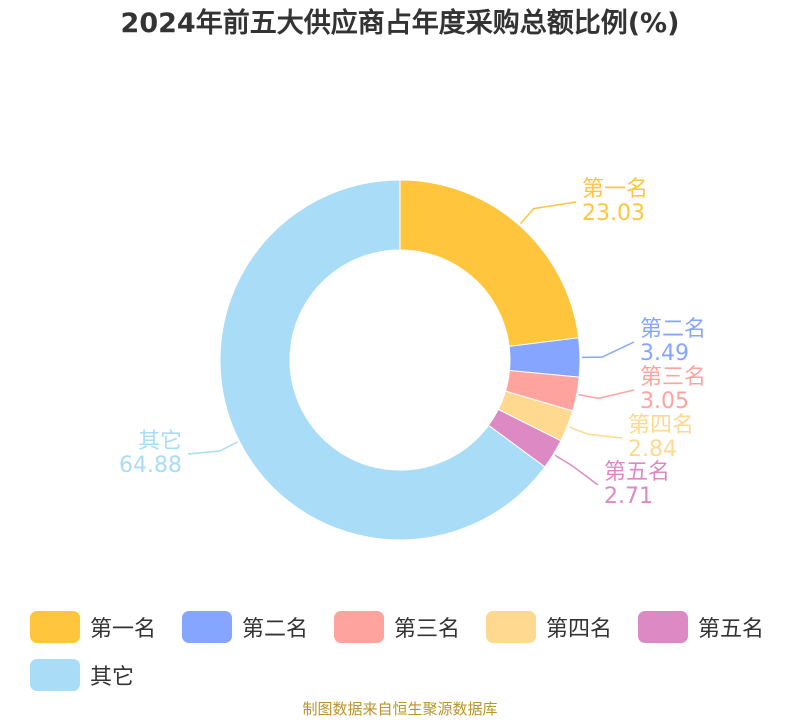 This screenshot has height=720, width=800. What do you see at coordinates (410, 658) in the screenshot?
I see `legend: 第一名 第二名 第三名 第四名 第五名其它` at bounding box center [410, 658].